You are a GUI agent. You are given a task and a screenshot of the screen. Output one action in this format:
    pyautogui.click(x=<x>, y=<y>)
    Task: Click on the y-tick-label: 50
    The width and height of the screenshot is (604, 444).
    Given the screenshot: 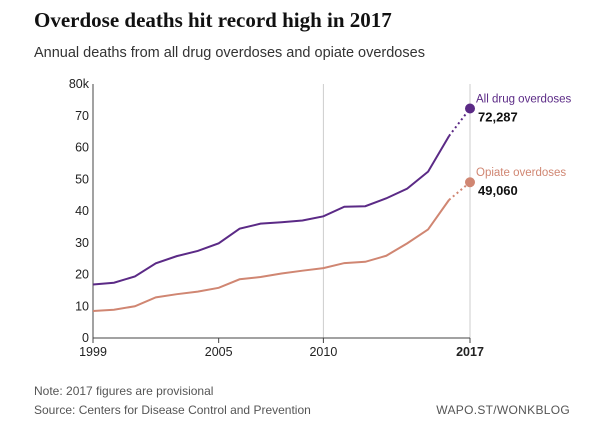 What is the action you would take?
    pyautogui.click(x=82, y=179)
    